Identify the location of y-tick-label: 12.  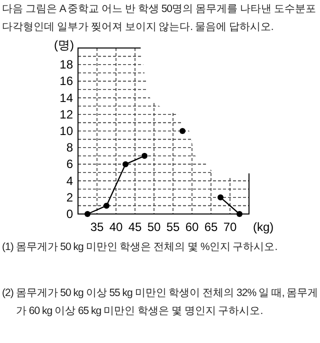
(67, 114).